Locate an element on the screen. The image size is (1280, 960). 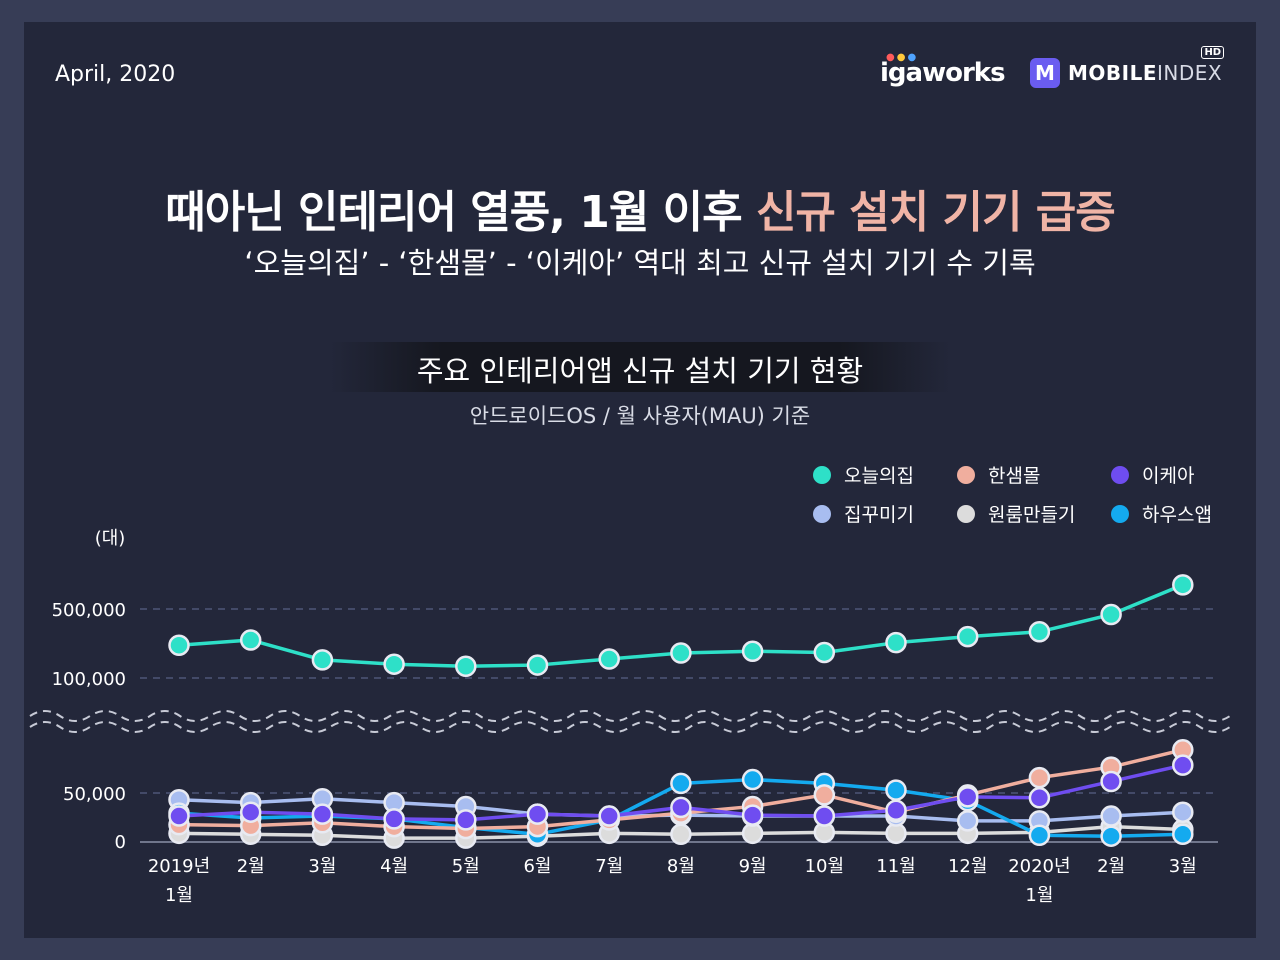
igaworks-logo-text: igaworks is located at coordinates (943, 73).